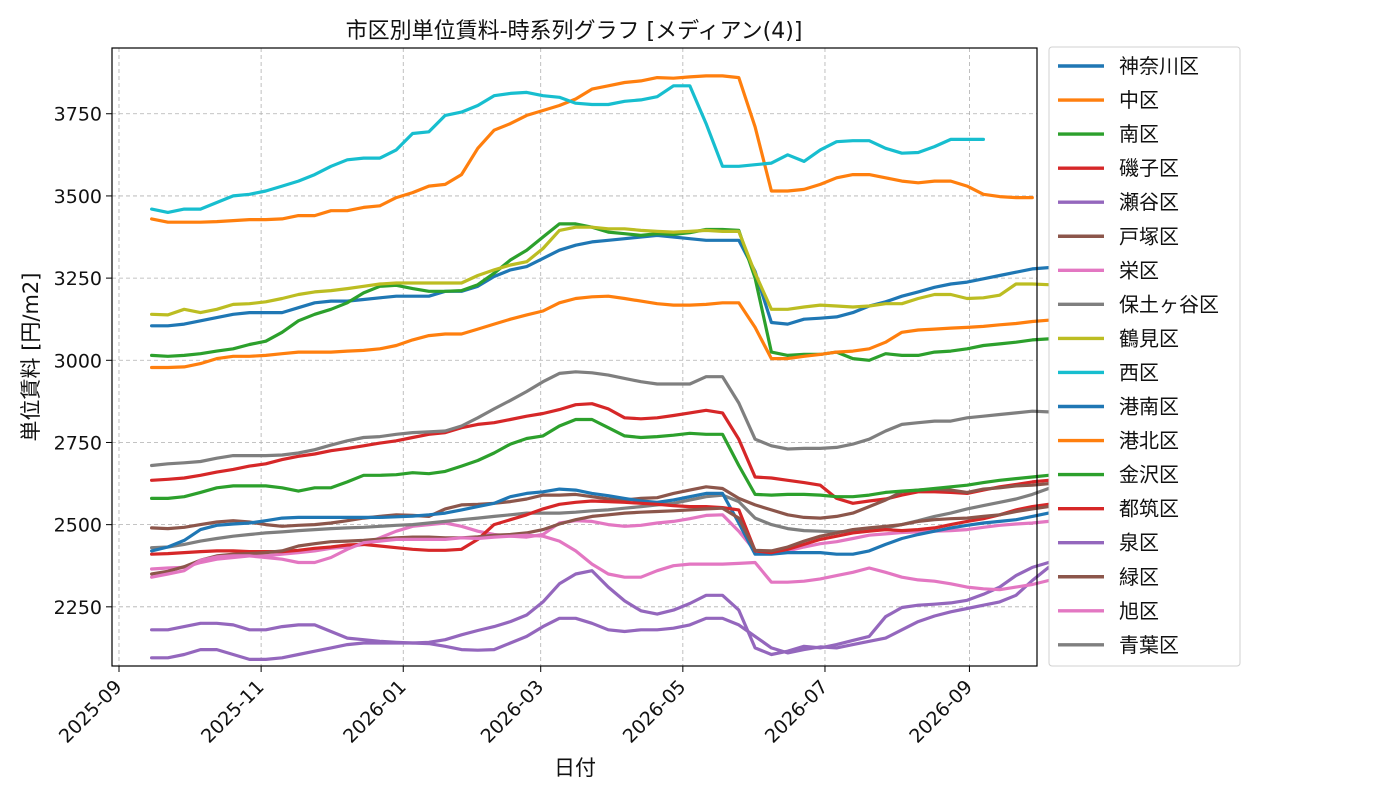 This screenshot has width=1400, height=800. I want to click on x-tick-label: 2026-03, so click(513, 712).